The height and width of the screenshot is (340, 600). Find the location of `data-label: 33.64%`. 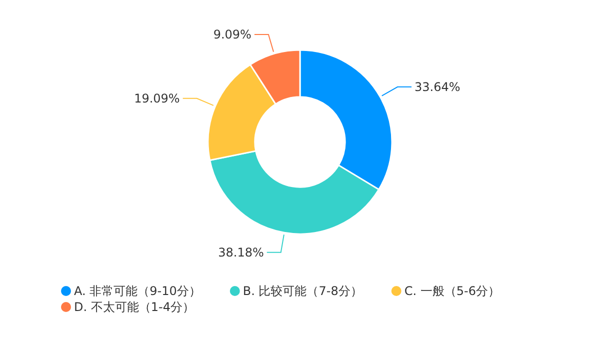

data-label: 33.64% is located at coordinates (437, 87).